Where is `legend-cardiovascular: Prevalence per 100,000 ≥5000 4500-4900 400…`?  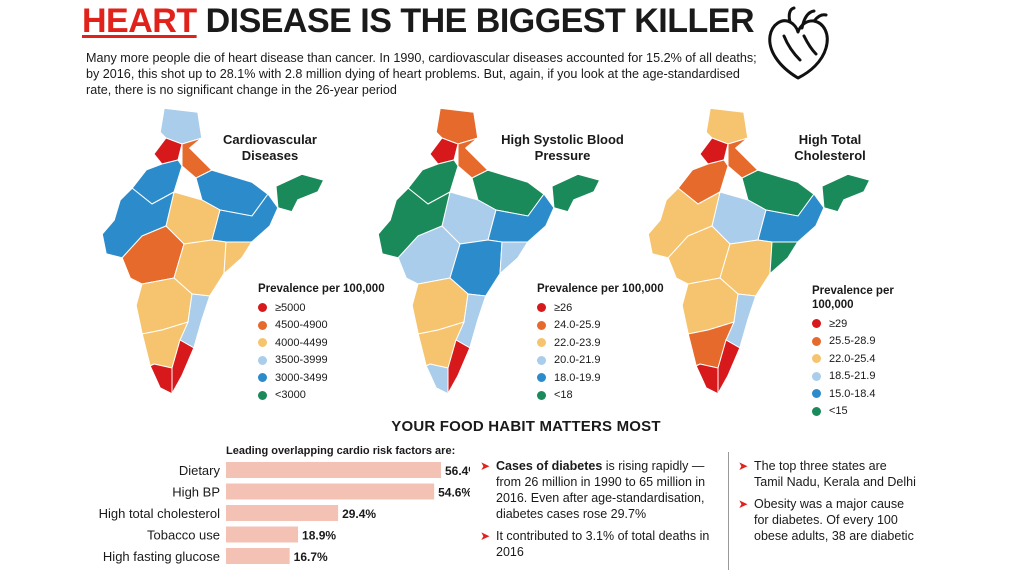
legend-cardiovascular: Prevalence per 100,000 ≥5000 4500-4900 400… is located at coordinates (321, 343).